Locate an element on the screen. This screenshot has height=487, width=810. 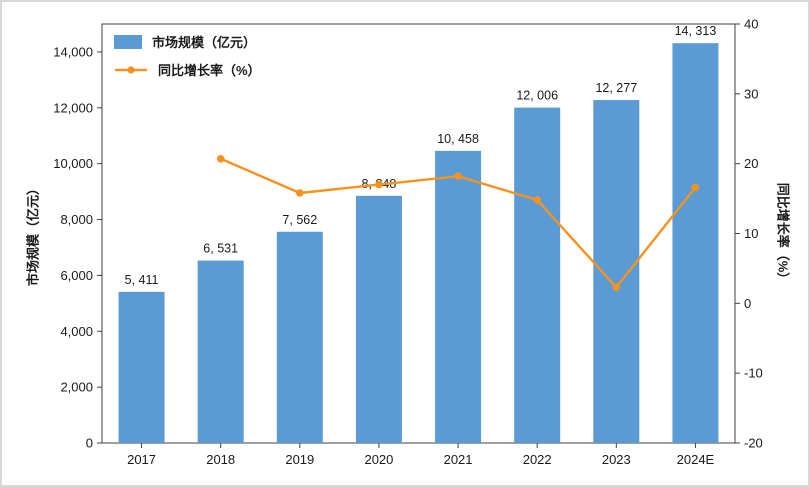
x-axis-label-2017: 2017 is located at coordinates (141, 459).